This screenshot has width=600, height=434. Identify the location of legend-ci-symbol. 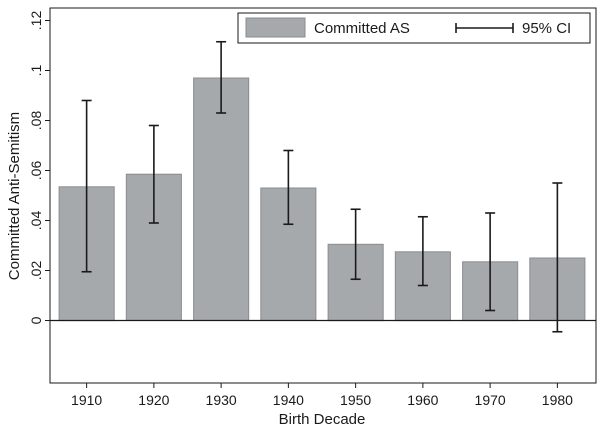
(484, 28).